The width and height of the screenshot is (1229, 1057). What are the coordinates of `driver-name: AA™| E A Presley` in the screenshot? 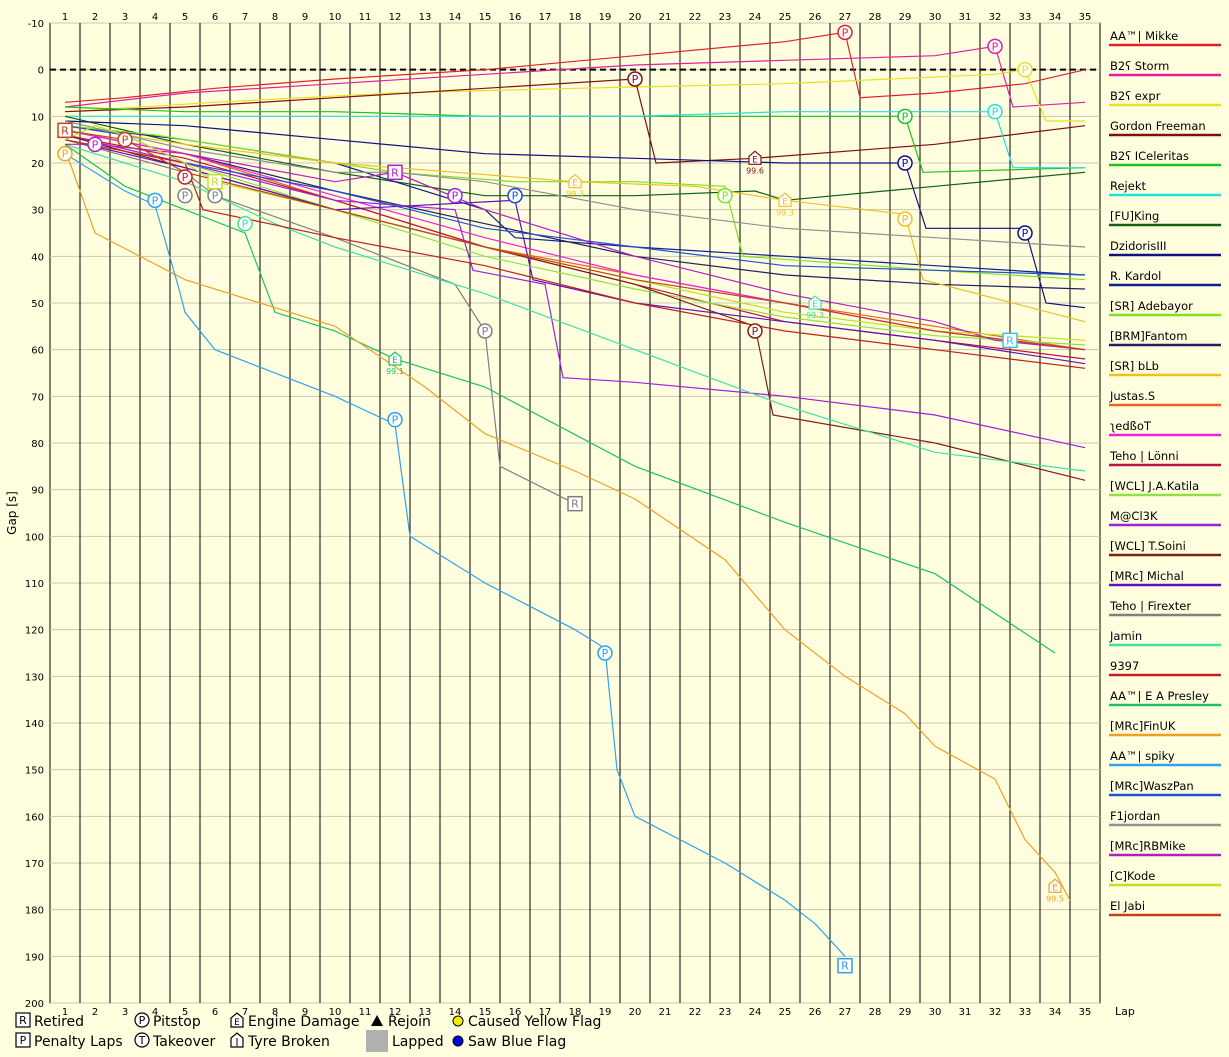 It's located at (1159, 696).